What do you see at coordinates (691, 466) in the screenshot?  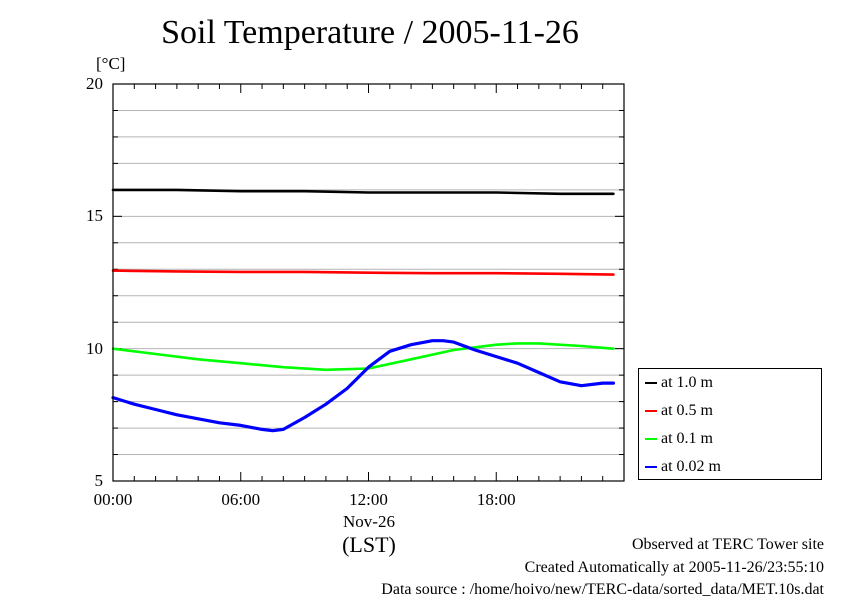 I see `legend-label: at 0.02 m` at bounding box center [691, 466].